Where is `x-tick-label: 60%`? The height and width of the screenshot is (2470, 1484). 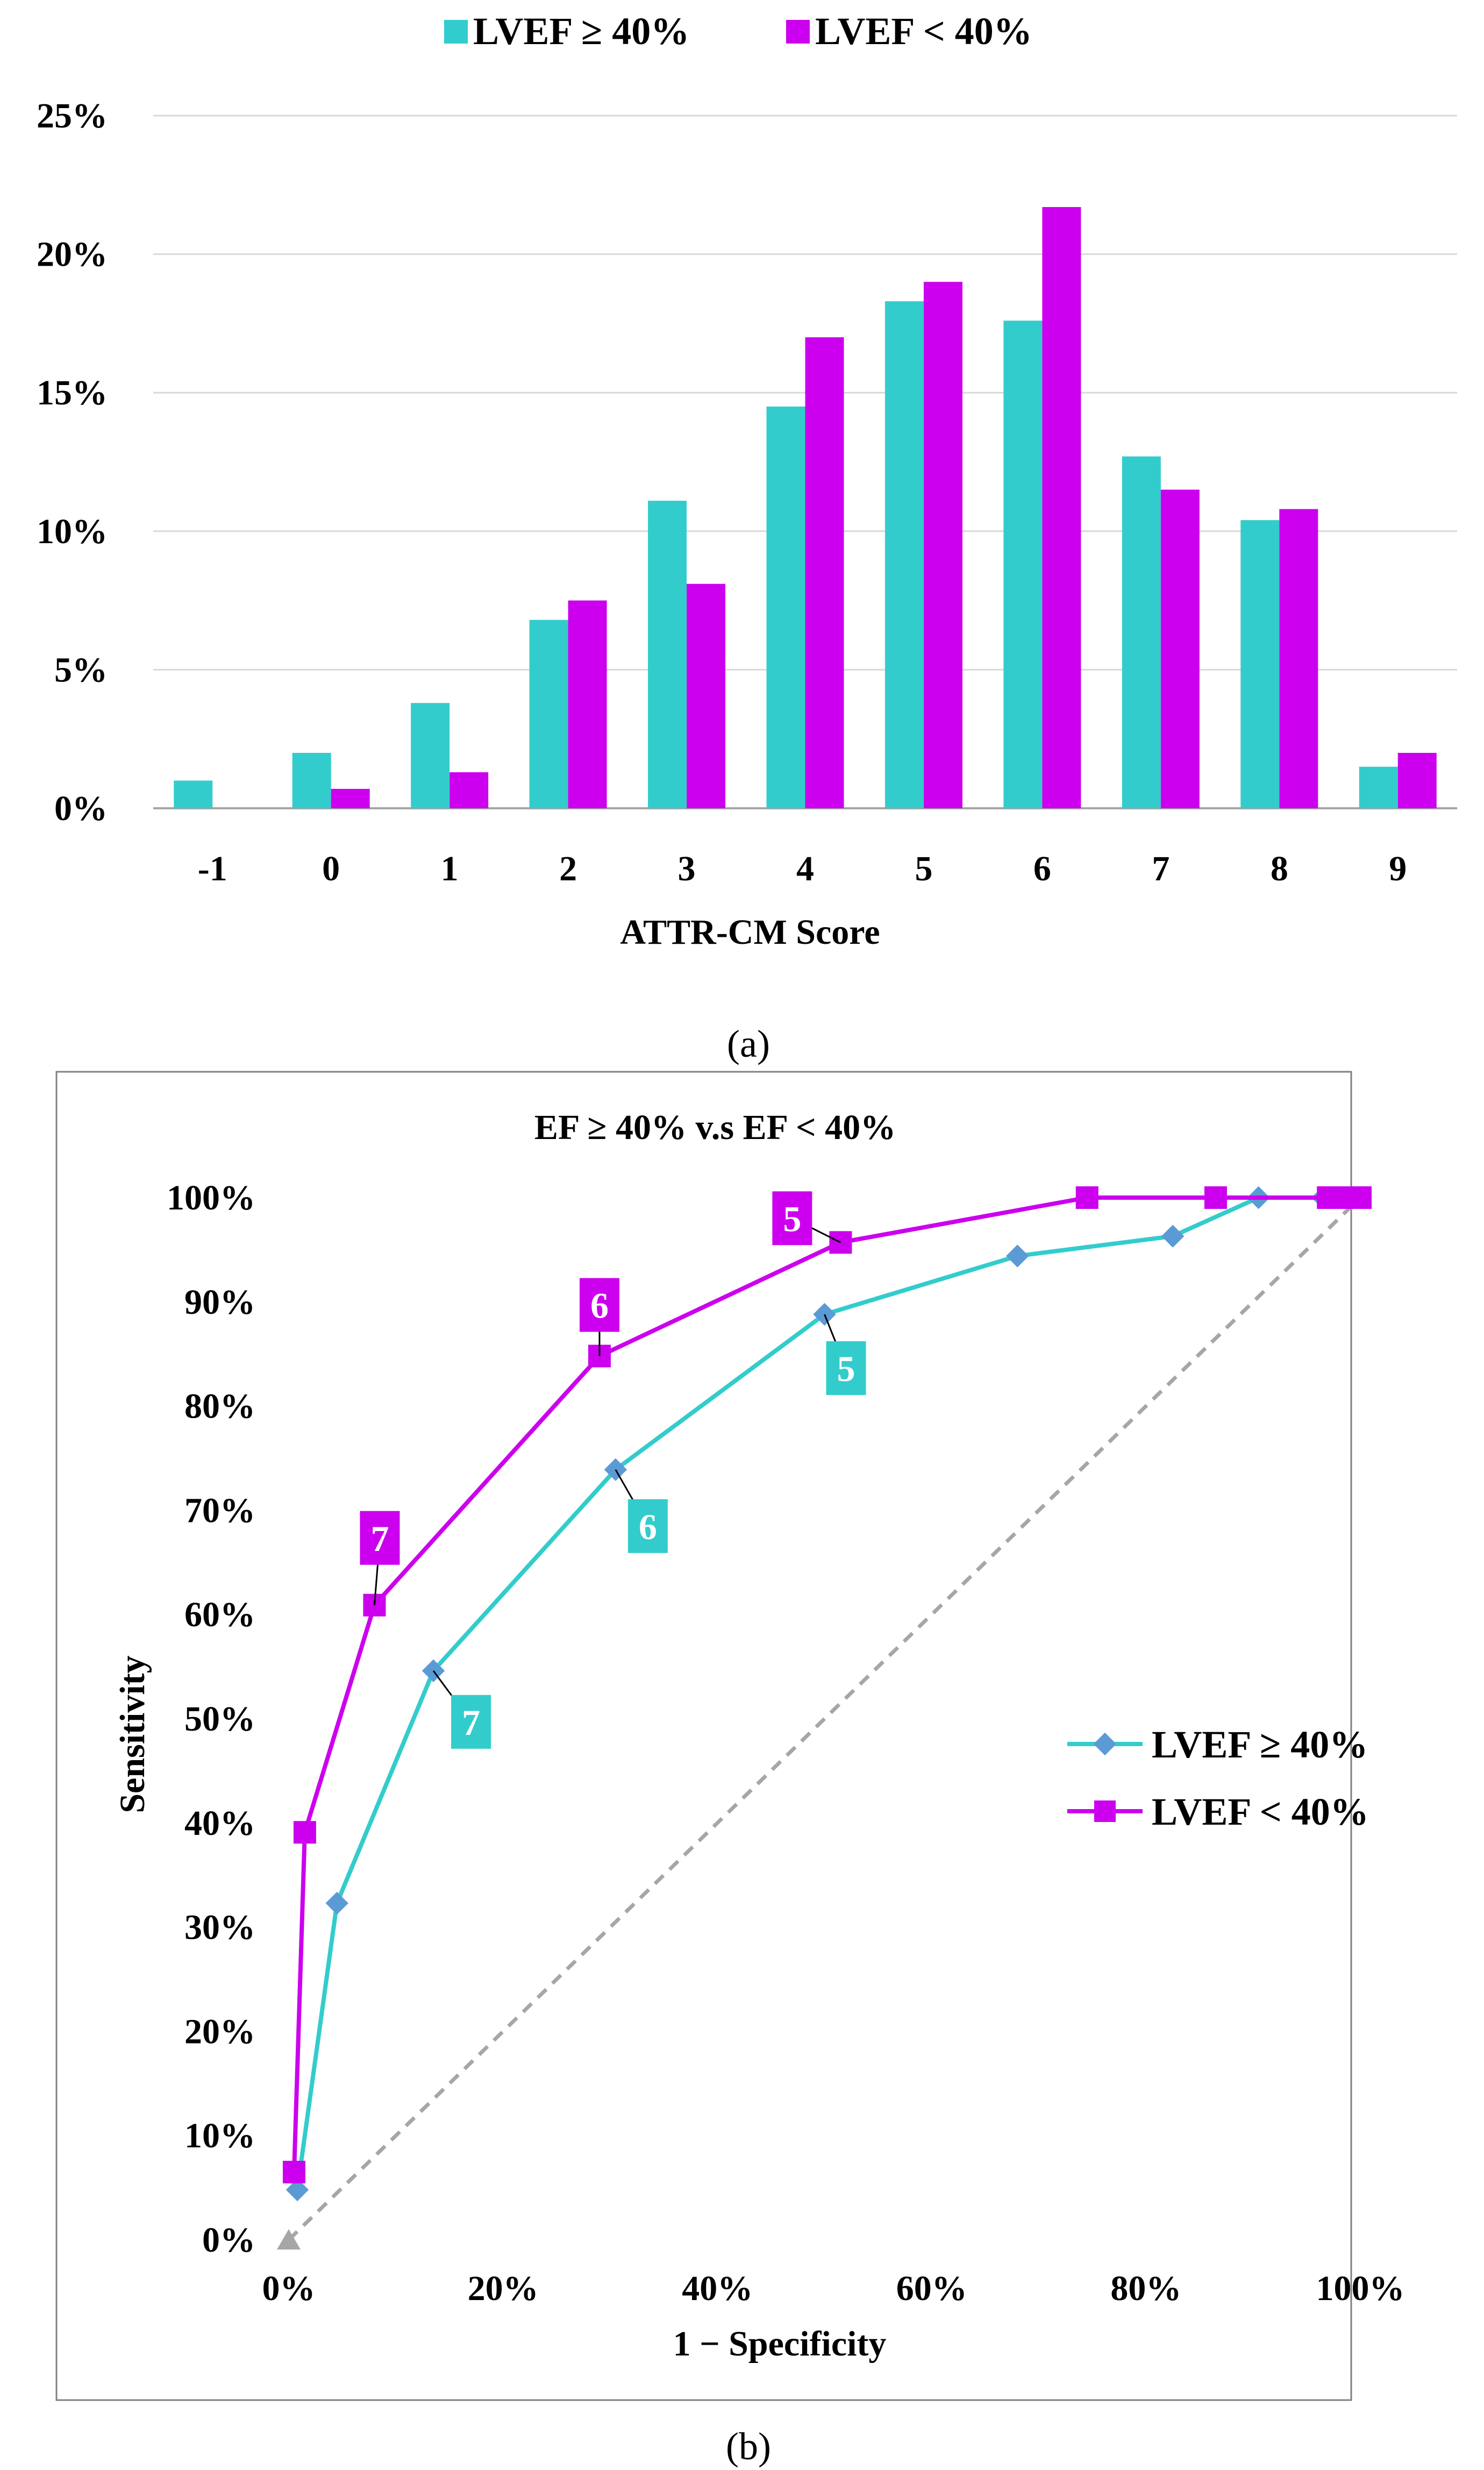
x-tick-label: 60% is located at coordinates (931, 2288).